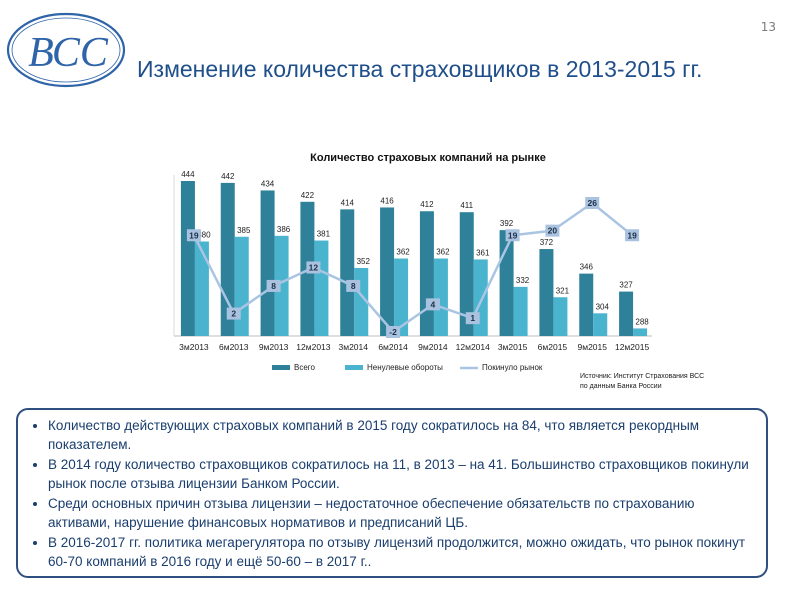 The width and height of the screenshot is (800, 600). I want to click on bar-nonzero-label: 332, so click(523, 280).